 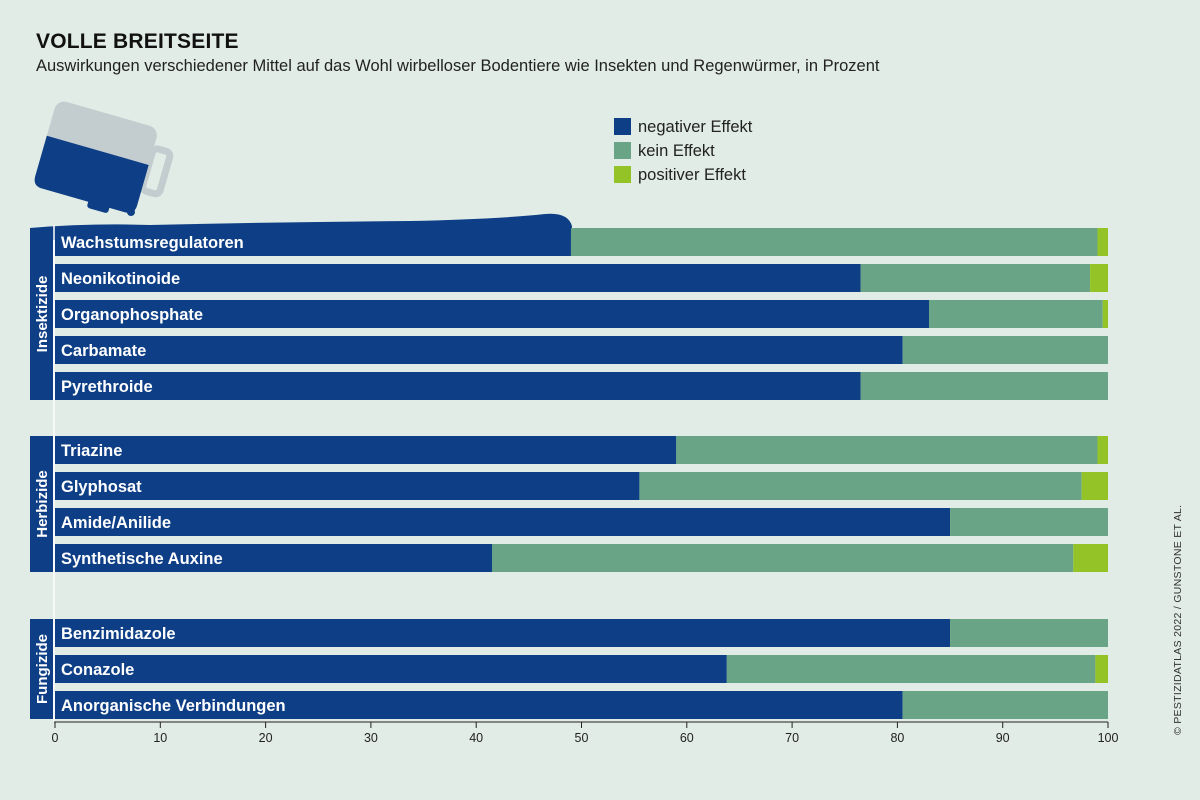 What do you see at coordinates (103, 351) in the screenshot?
I see `category-label: Carbamate` at bounding box center [103, 351].